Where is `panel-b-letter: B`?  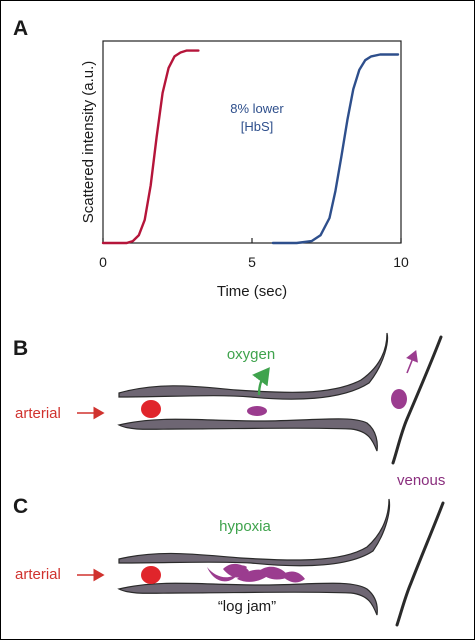 panel-b-letter: B is located at coordinates (20, 348).